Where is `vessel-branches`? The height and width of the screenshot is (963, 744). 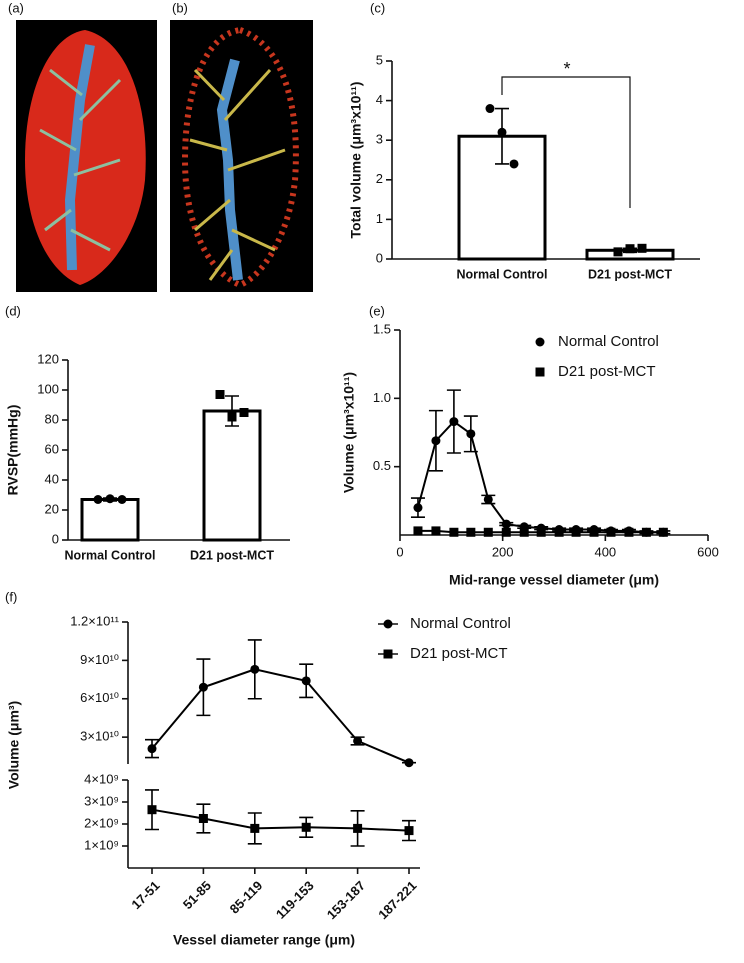
vessel-branches is located at coordinates (80, 160).